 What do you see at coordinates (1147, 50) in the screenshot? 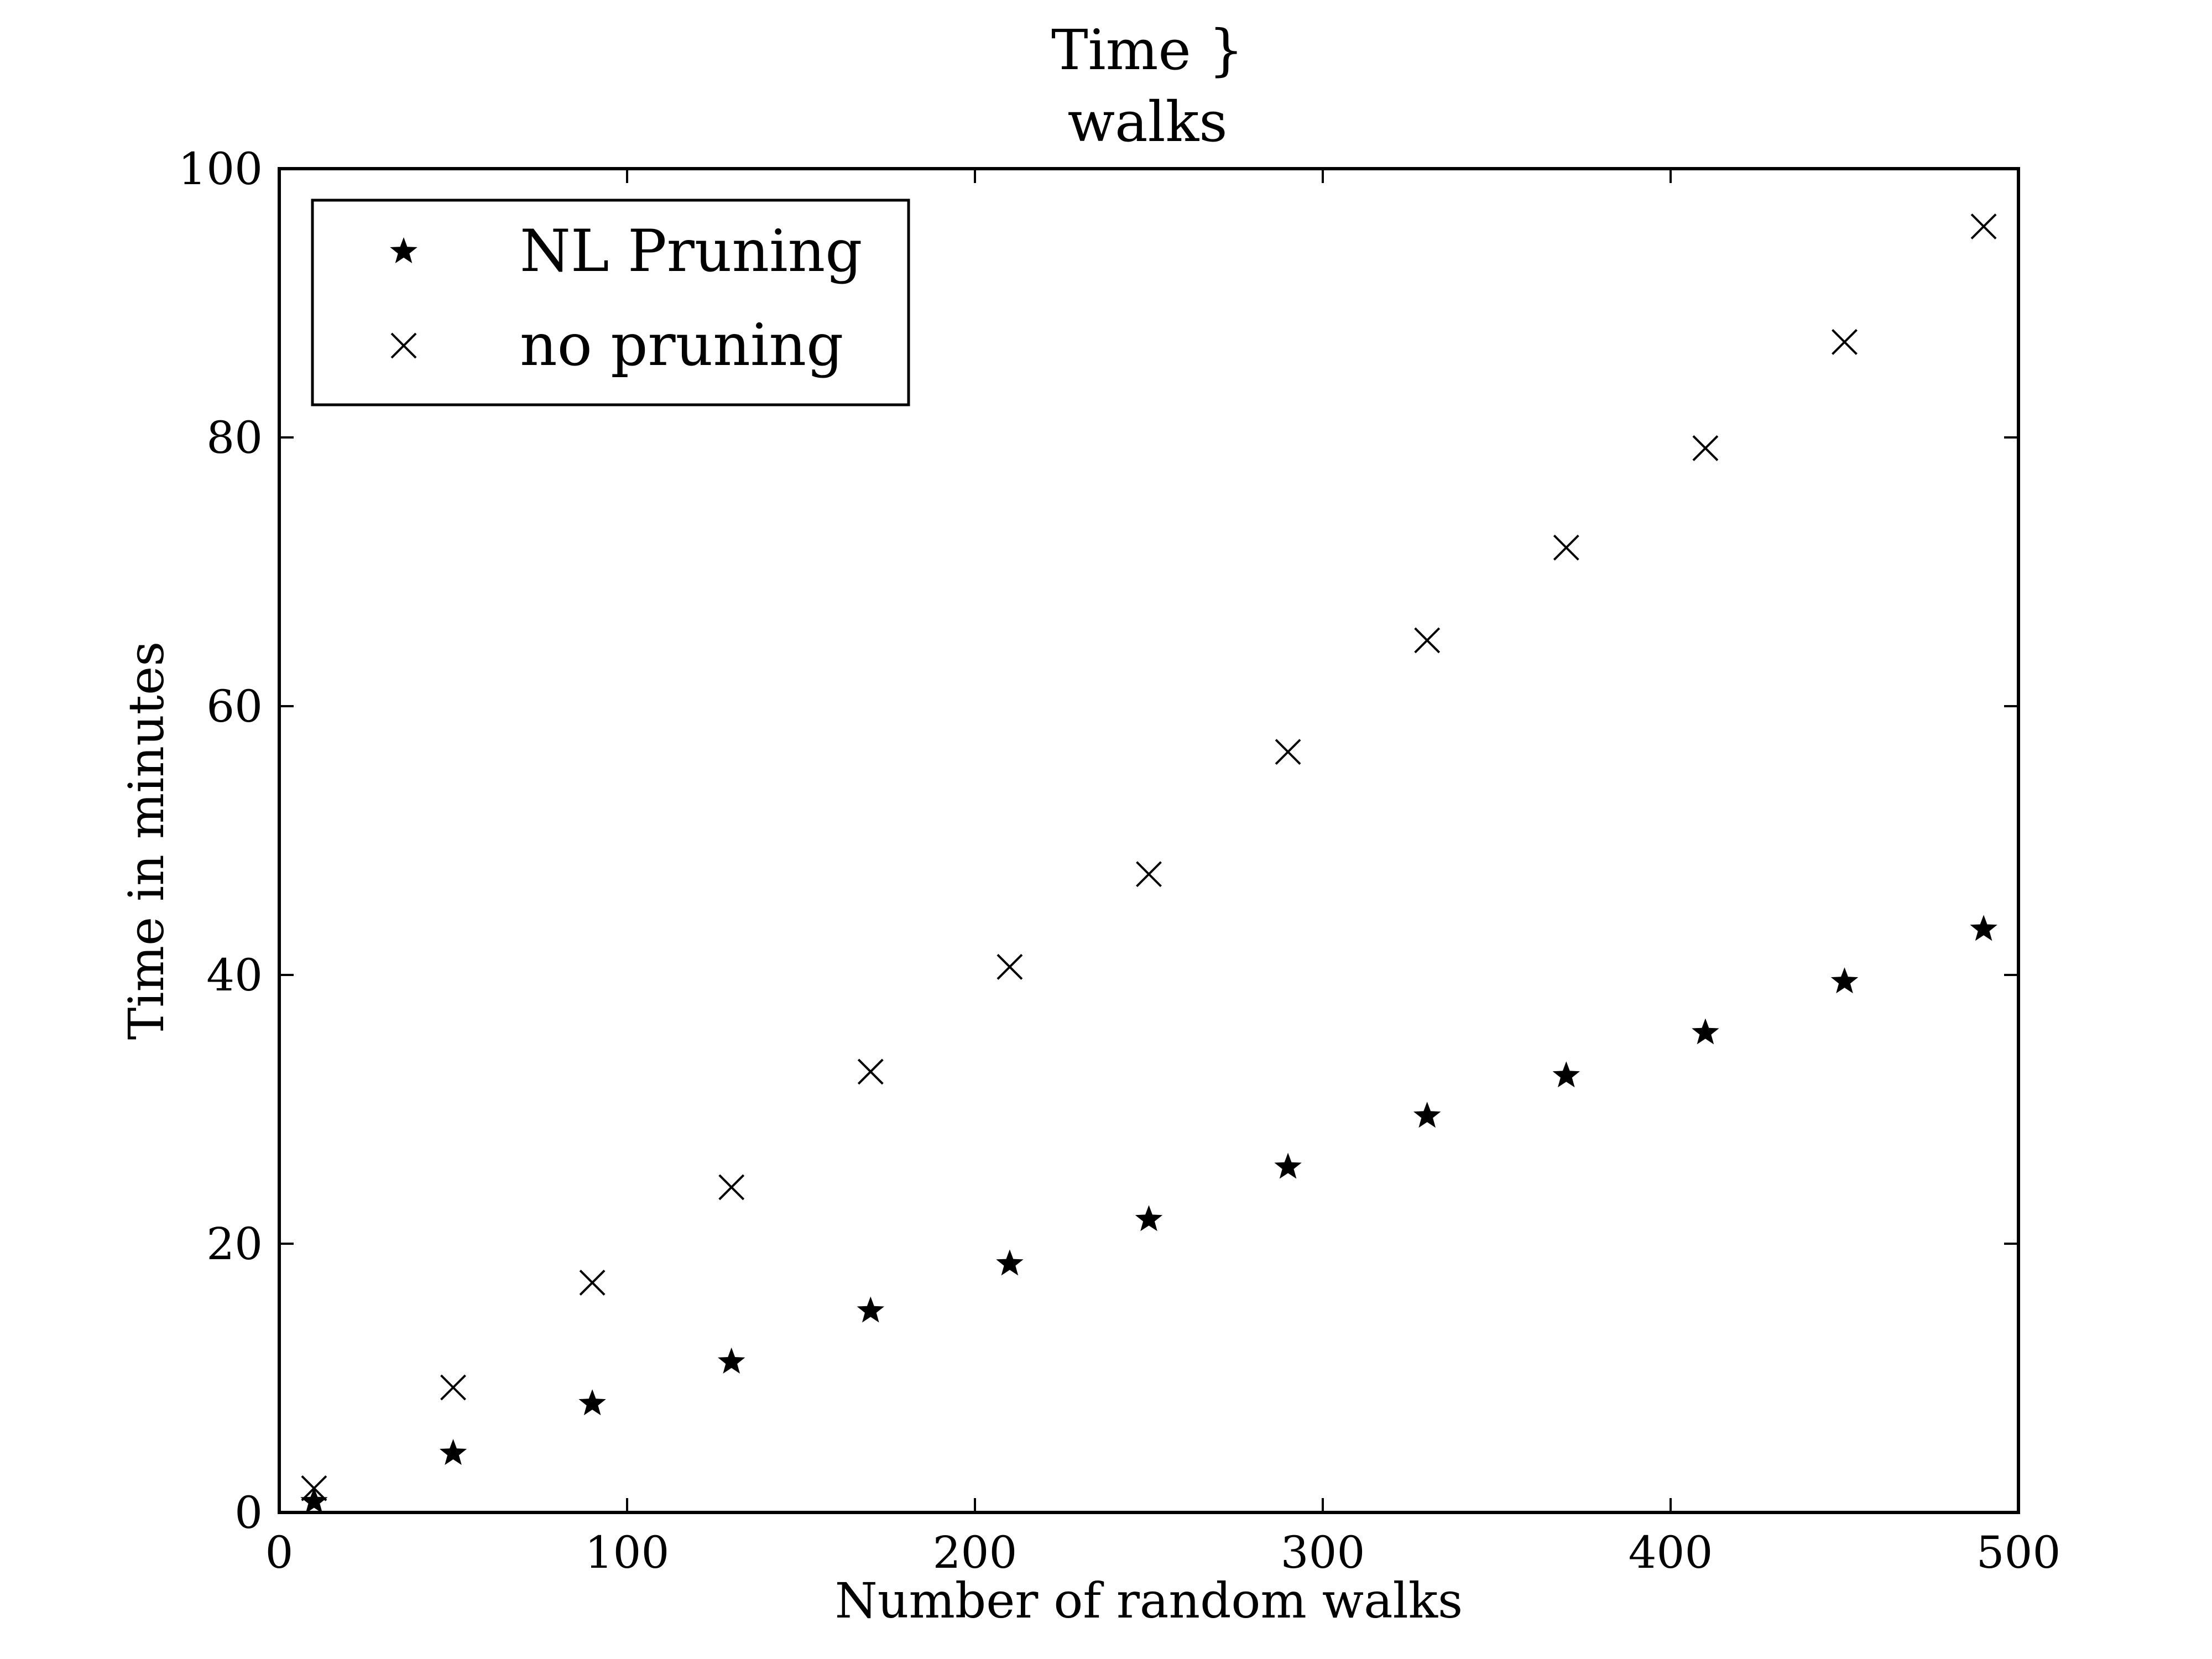
I see `title-line: Time }` at bounding box center [1147, 50].